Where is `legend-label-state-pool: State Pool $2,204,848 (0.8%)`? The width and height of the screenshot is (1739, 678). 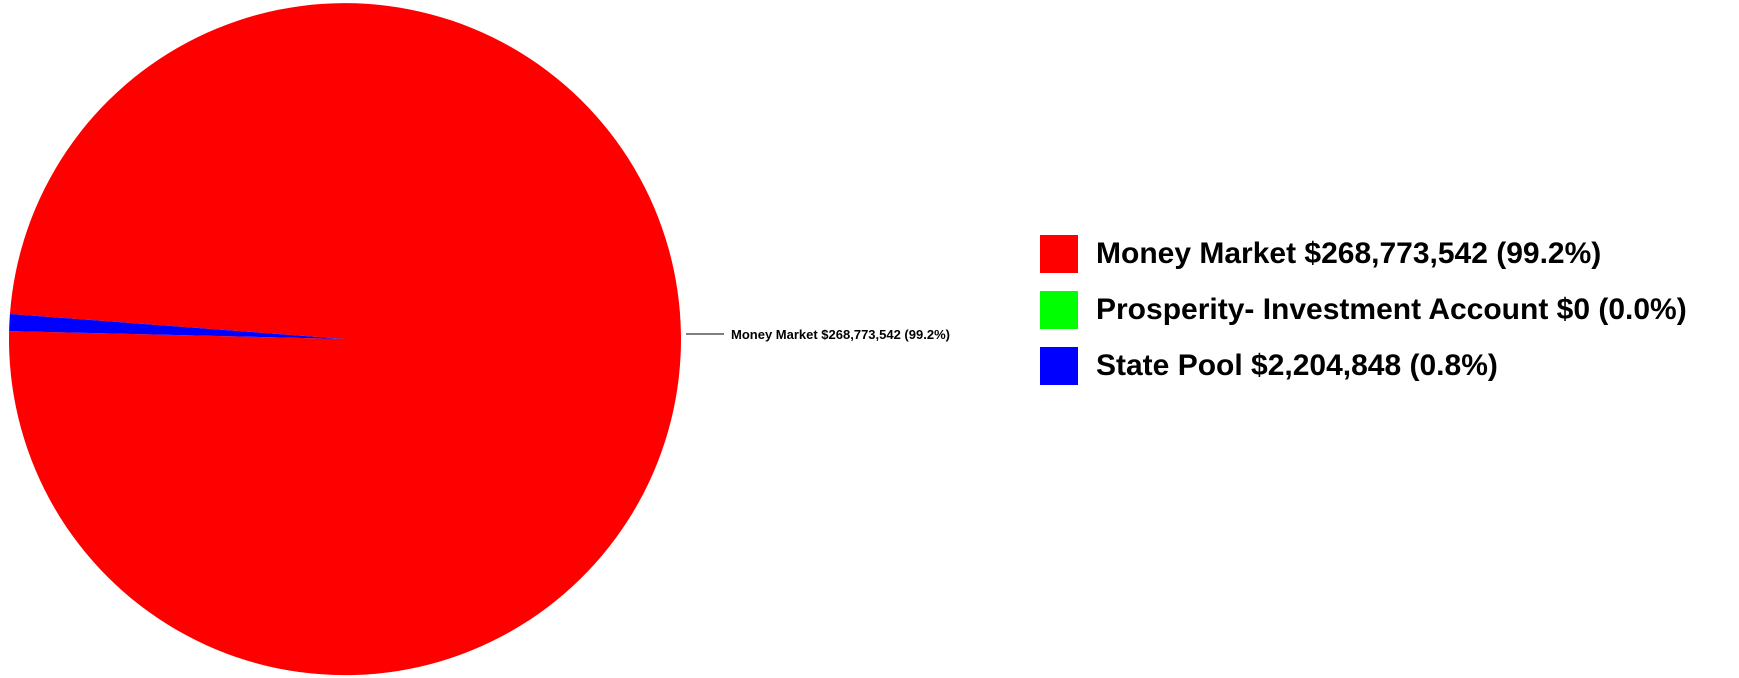
legend-label-state-pool: State Pool $2,204,848 (0.8%) is located at coordinates (1297, 365).